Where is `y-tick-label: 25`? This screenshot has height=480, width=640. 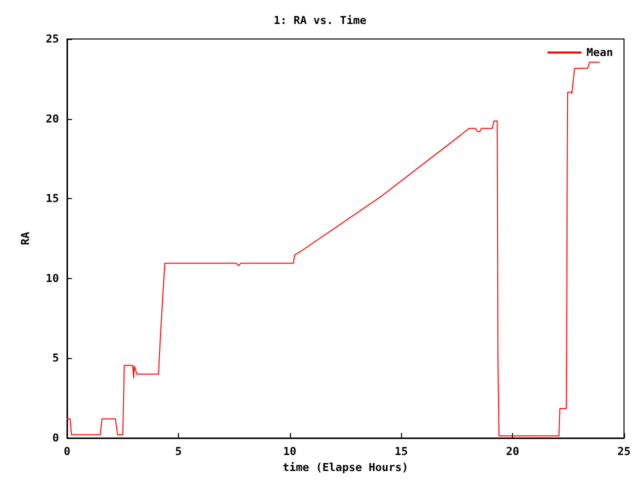
y-tick-label: 25 is located at coordinates (52, 39).